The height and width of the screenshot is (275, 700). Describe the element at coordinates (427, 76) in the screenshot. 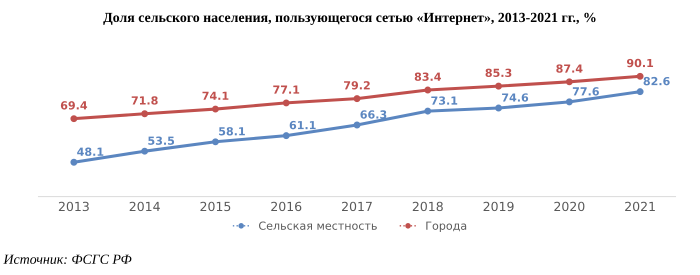

I see `data-label: 83.4` at that location.